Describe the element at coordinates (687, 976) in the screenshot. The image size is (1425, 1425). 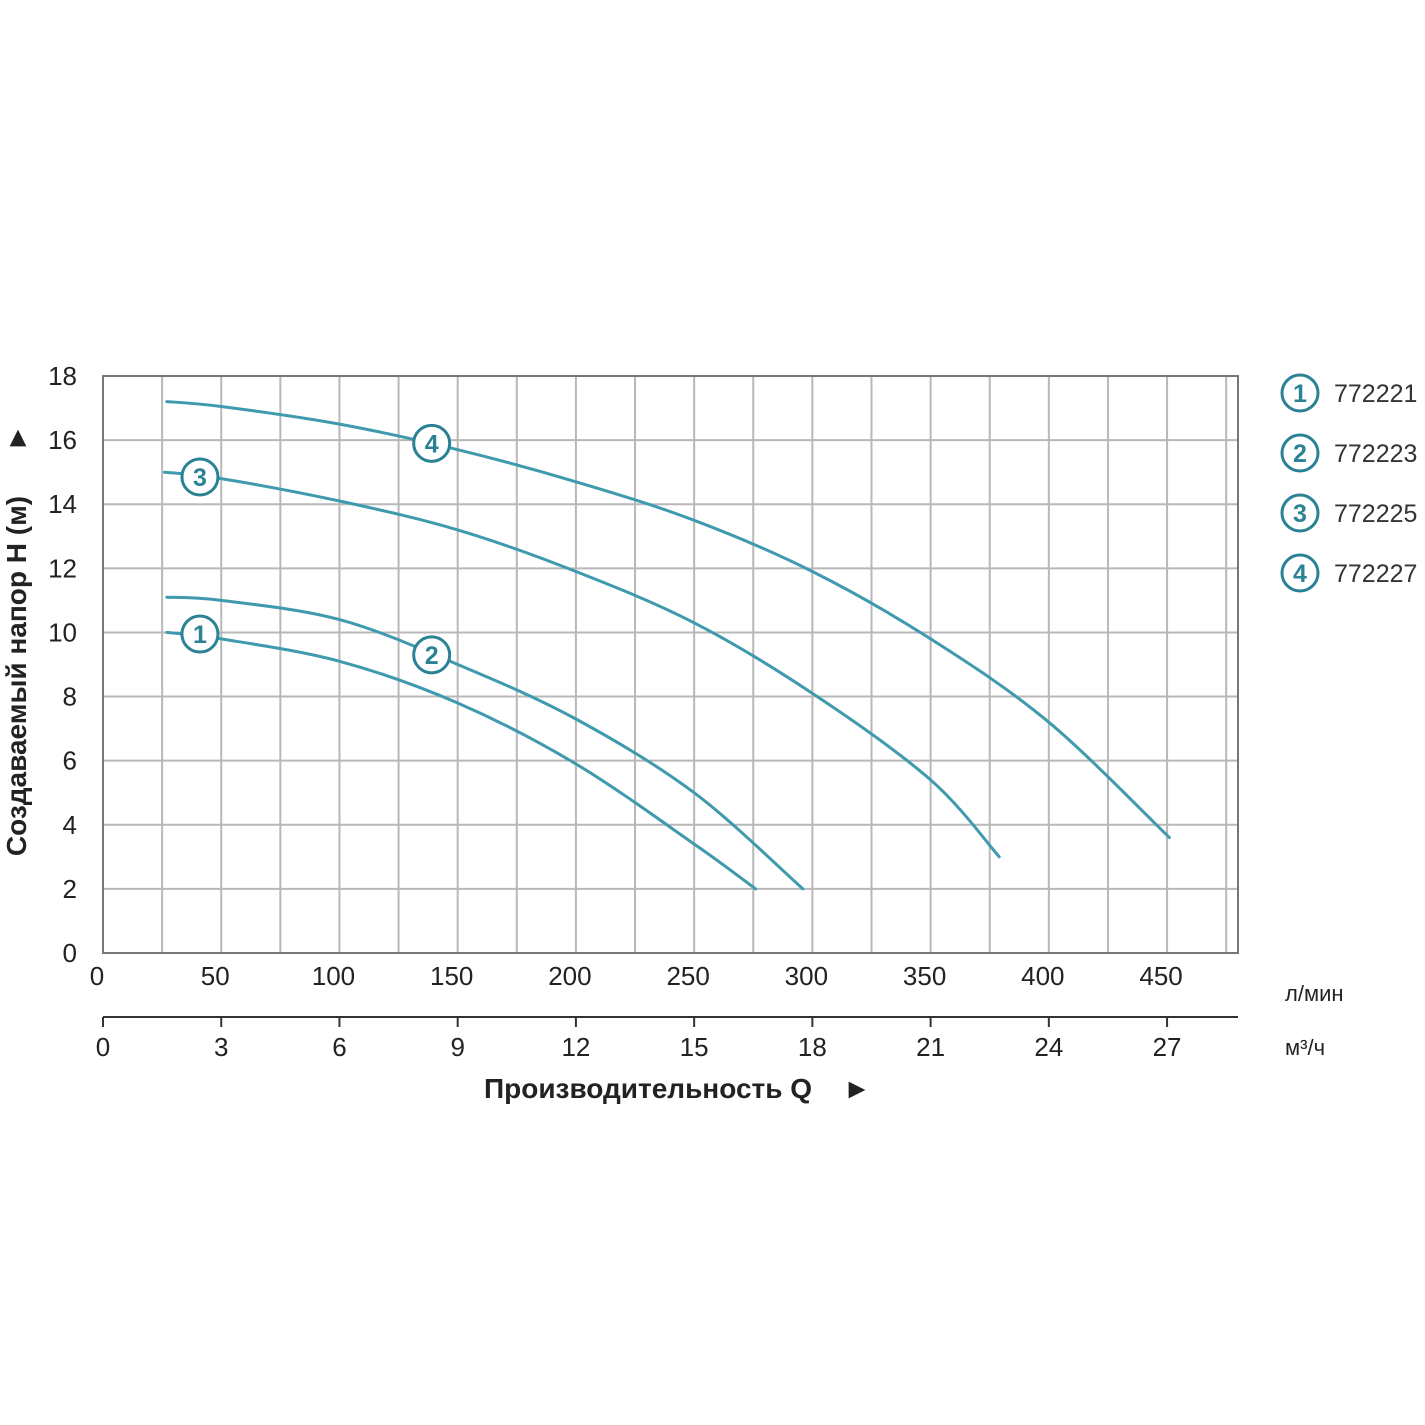
I see `x-tick-label-lpm: 250` at that location.